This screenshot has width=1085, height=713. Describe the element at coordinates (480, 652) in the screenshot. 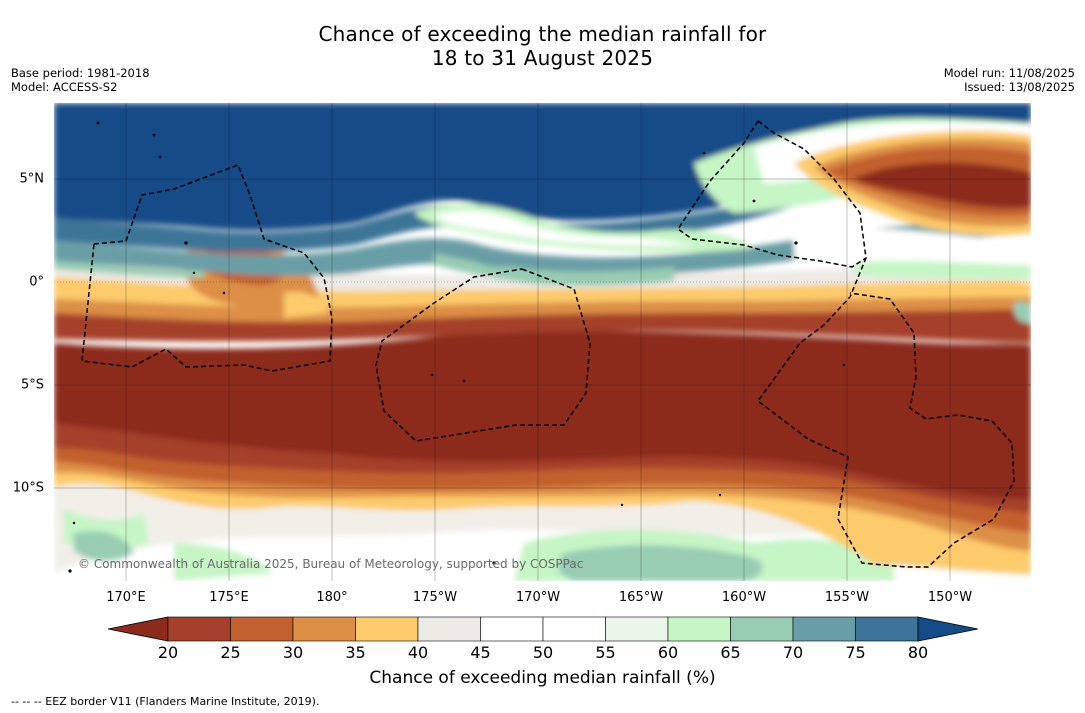

I see `colorbar-tick-label: 45` at that location.